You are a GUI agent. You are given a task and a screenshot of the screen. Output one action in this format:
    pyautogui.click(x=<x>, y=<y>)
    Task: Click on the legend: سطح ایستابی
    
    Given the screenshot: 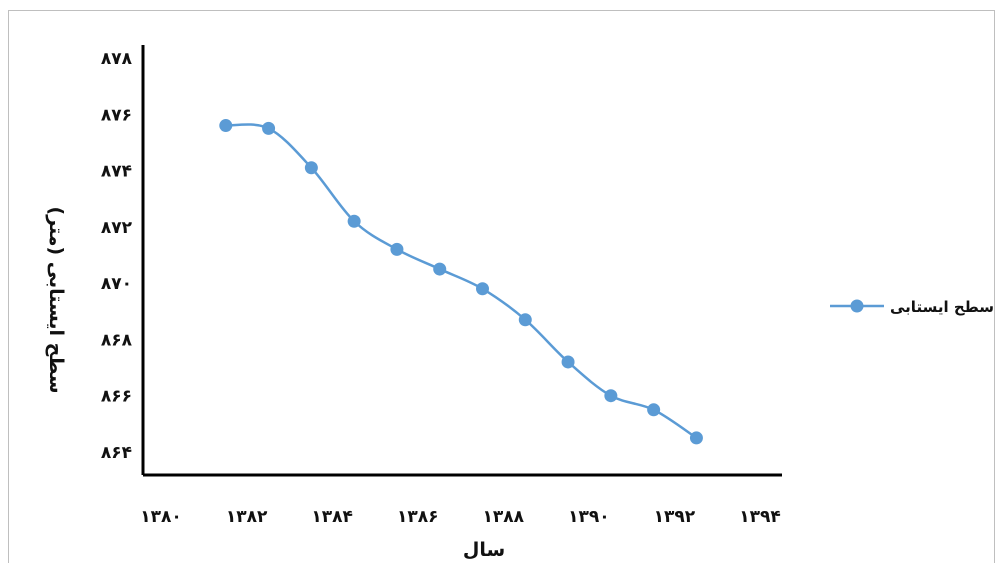 What is the action you would take?
    pyautogui.click(x=912, y=307)
    